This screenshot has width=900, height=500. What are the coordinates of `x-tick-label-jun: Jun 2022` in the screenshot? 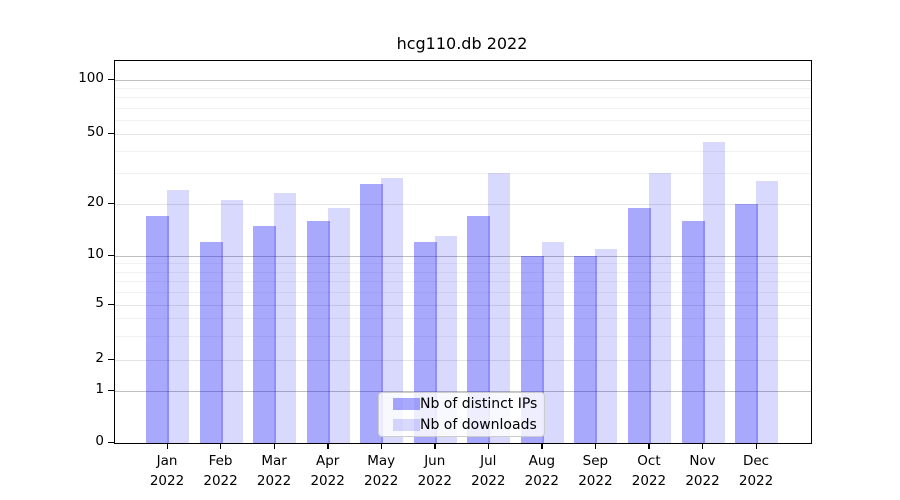 It's located at (435, 471).